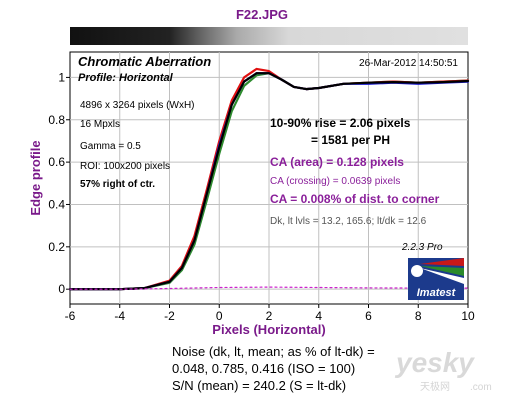 This screenshot has height=400, width=520. I want to click on watermark-cn: 天极网, so click(435, 386).